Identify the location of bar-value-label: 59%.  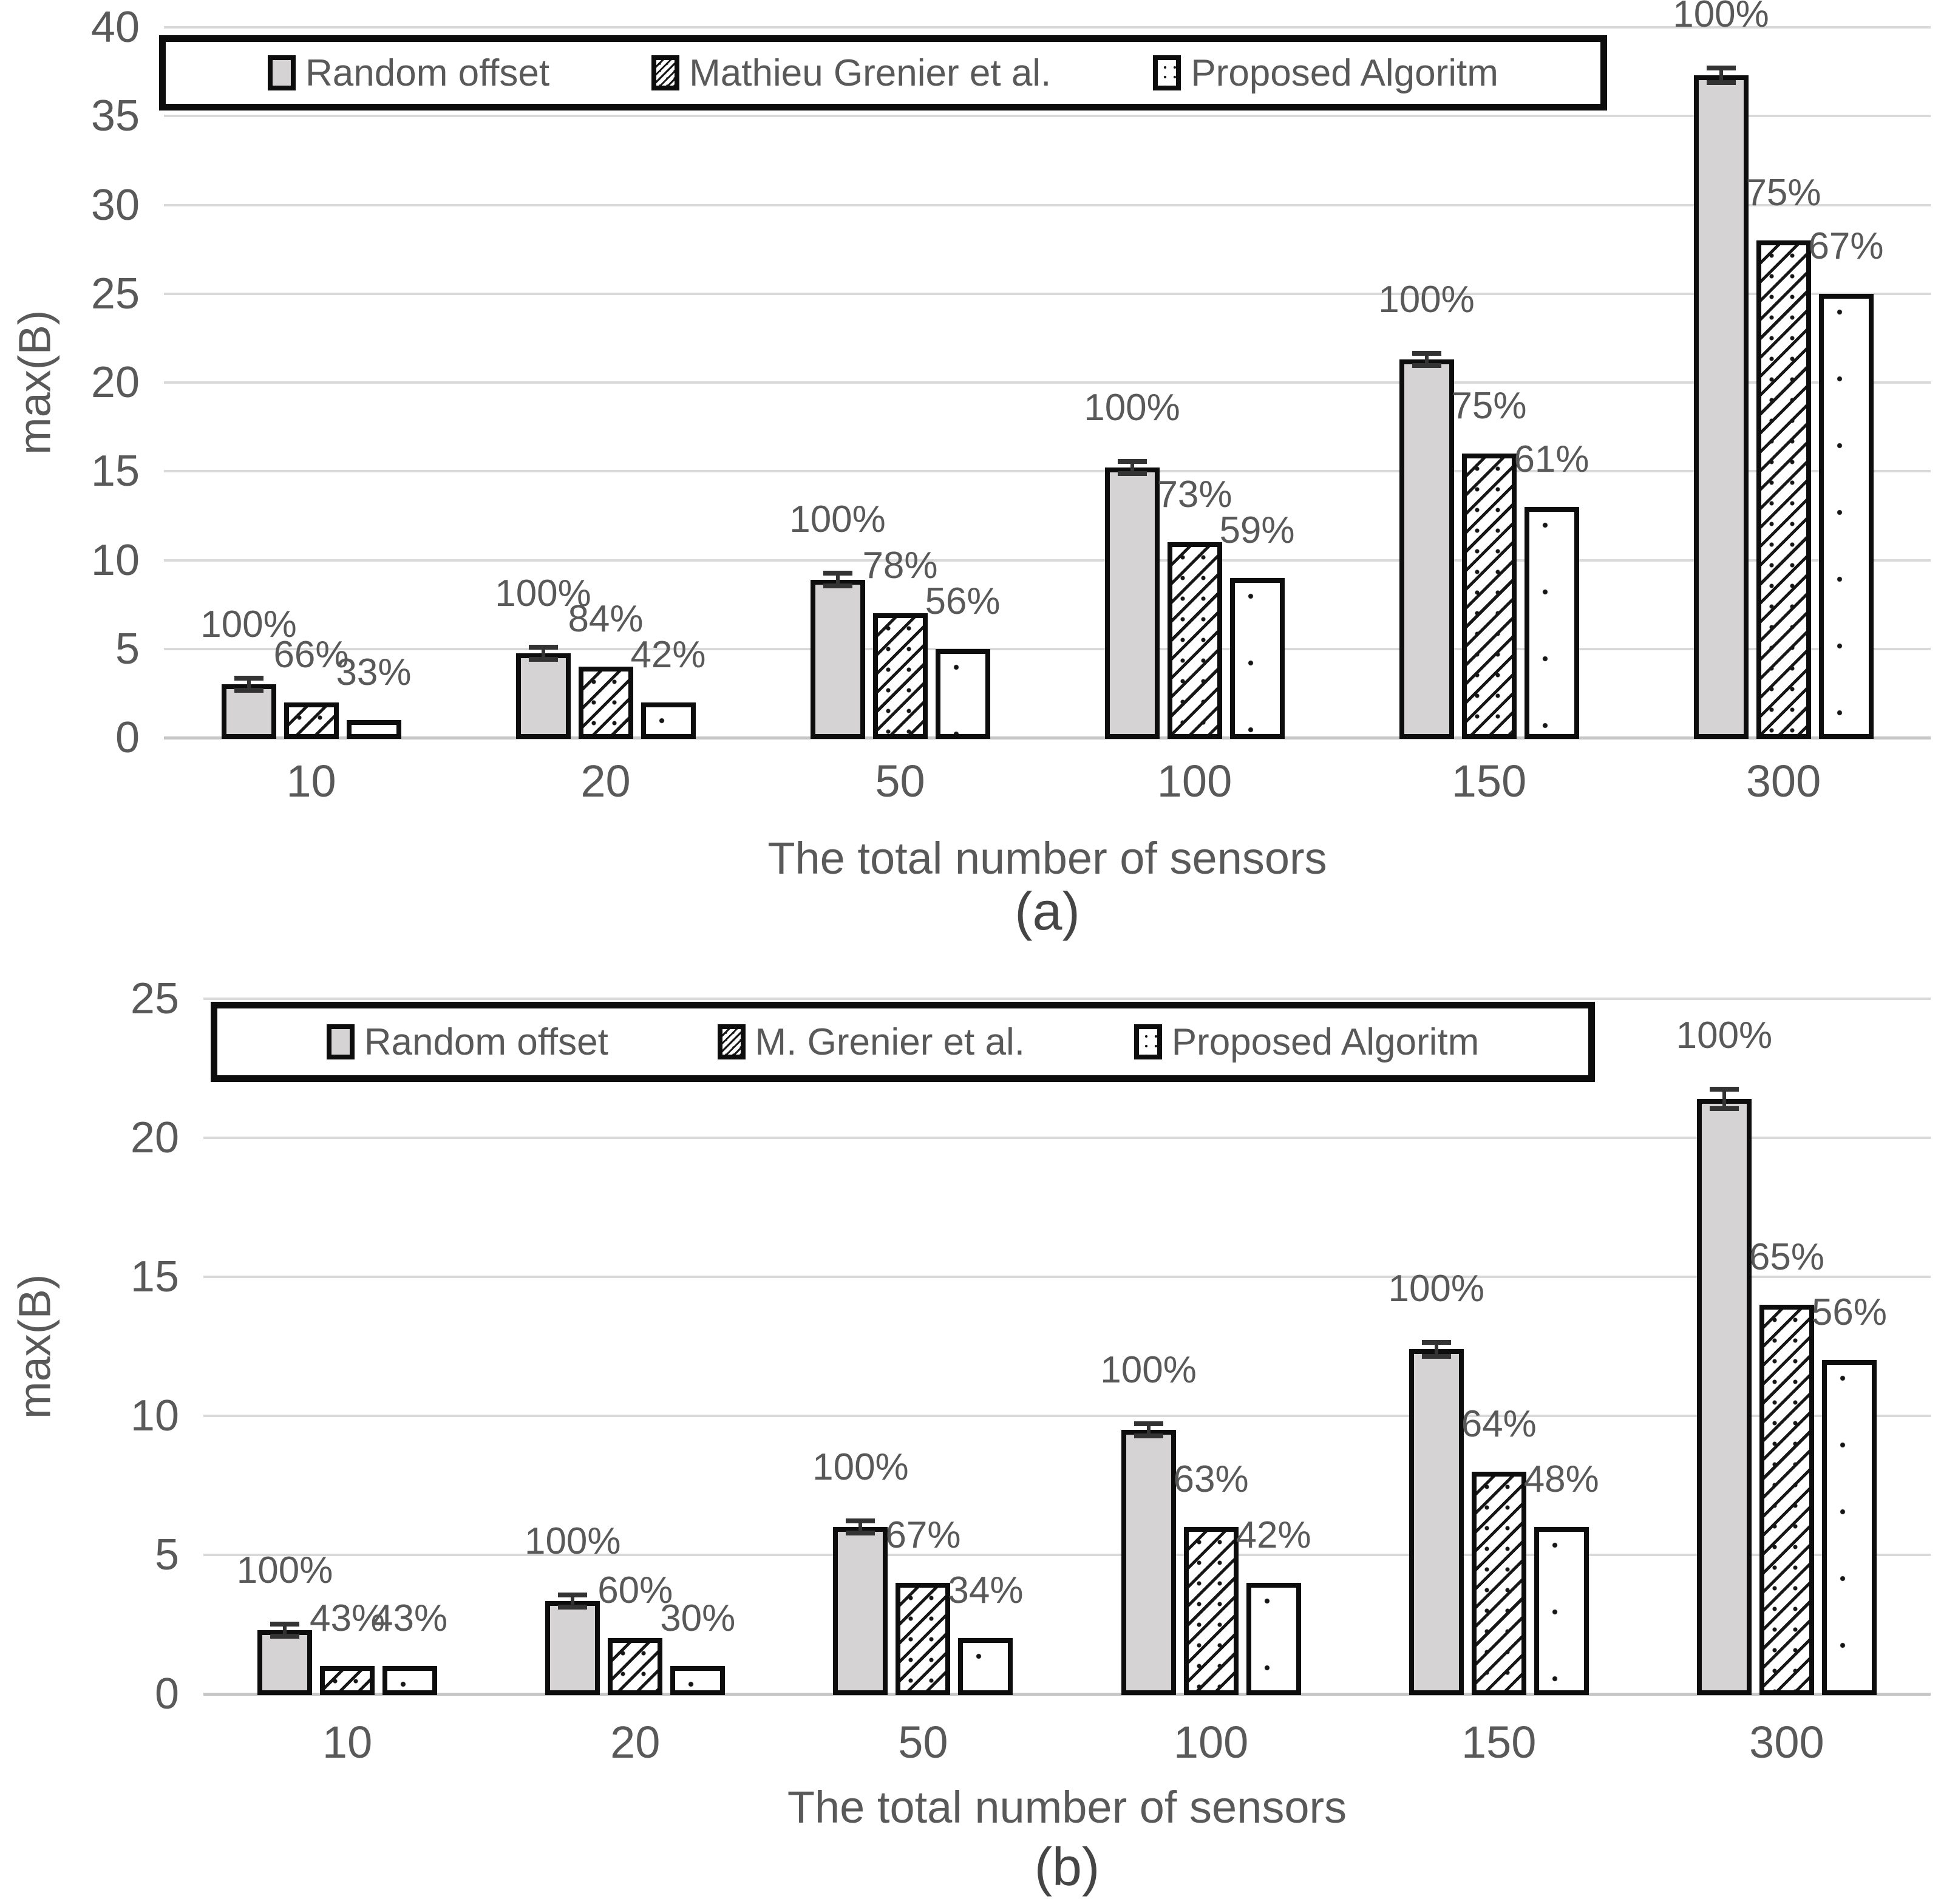
(1257, 530).